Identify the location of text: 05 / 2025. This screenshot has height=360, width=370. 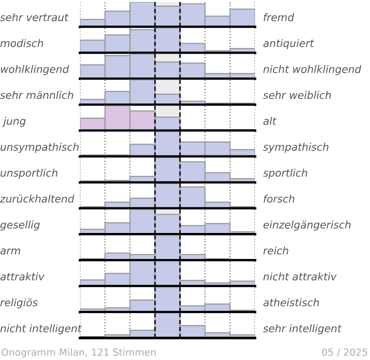
(345, 352).